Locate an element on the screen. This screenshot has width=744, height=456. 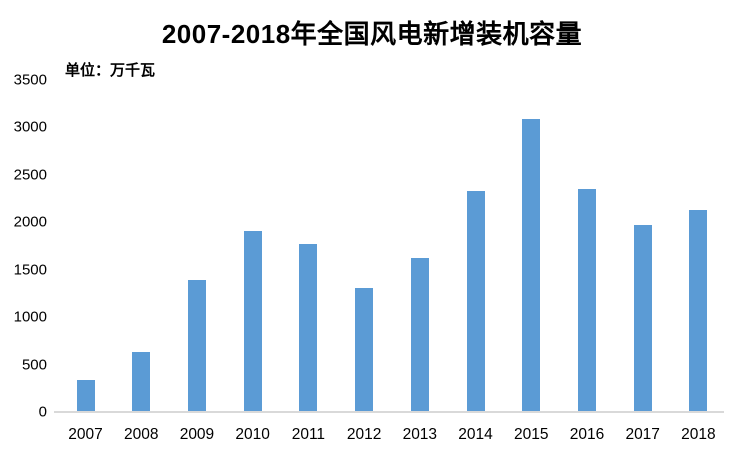
bar-2007 is located at coordinates (85, 395).